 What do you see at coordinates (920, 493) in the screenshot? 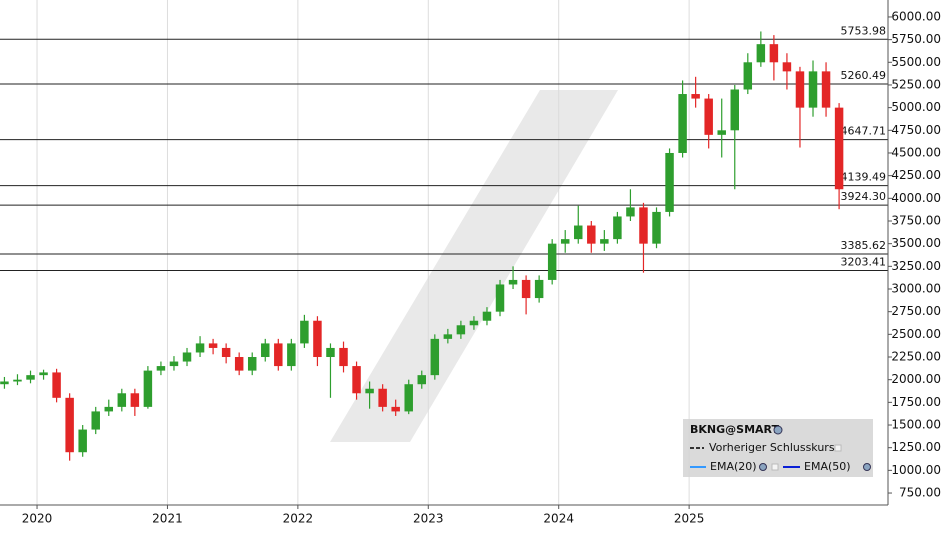
I see `y-tick-label: 750.00` at bounding box center [920, 493].